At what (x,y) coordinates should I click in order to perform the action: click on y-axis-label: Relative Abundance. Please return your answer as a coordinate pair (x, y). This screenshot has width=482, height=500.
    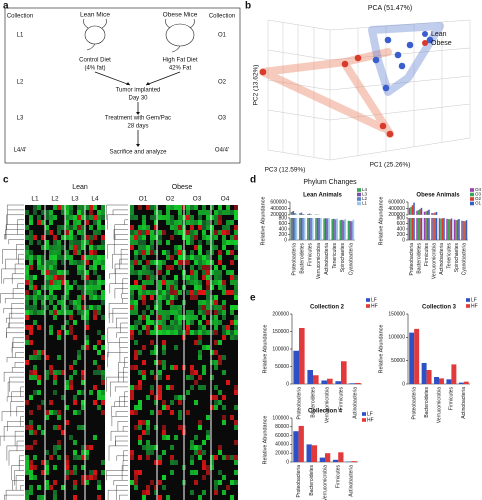
    Looking at the image, I should click on (381, 221).